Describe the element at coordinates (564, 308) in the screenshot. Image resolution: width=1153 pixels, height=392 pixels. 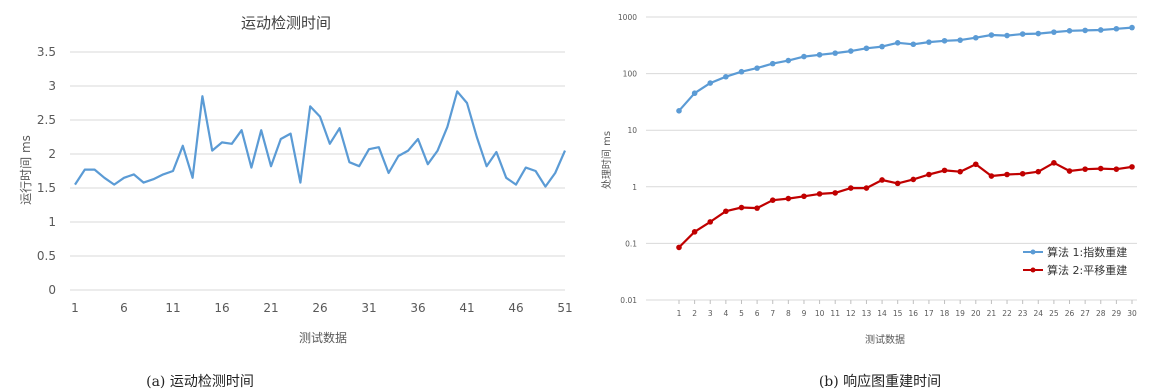
I see `chart-a-x-tick-label: 51` at that location.